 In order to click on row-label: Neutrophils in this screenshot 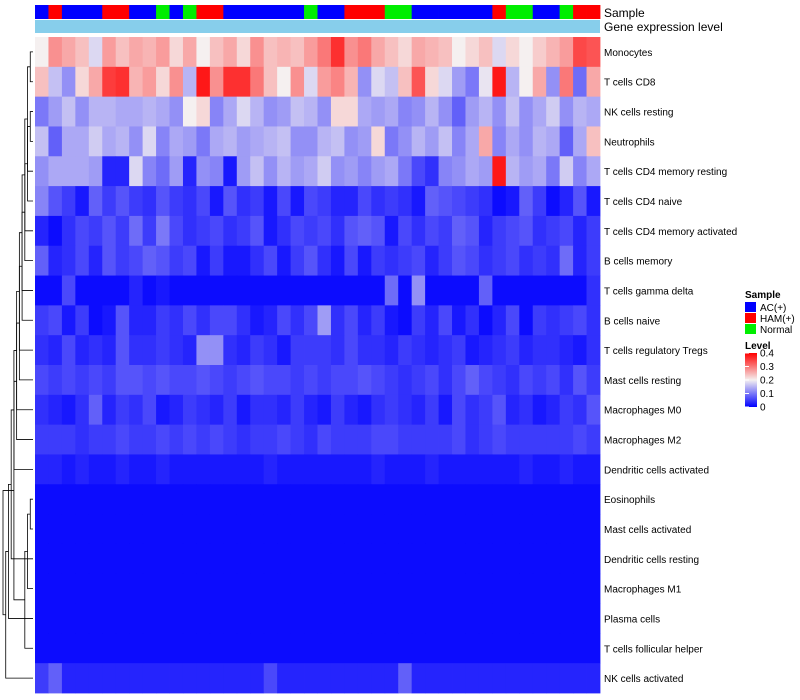, I will do `click(629, 142)`.